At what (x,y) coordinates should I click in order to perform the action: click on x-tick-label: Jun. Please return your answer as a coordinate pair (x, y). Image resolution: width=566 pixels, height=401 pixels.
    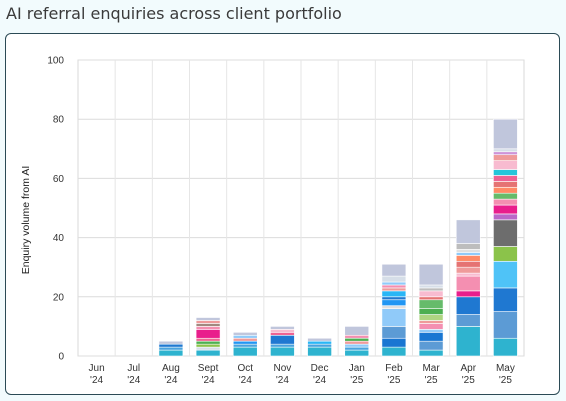
    Looking at the image, I should click on (97, 368).